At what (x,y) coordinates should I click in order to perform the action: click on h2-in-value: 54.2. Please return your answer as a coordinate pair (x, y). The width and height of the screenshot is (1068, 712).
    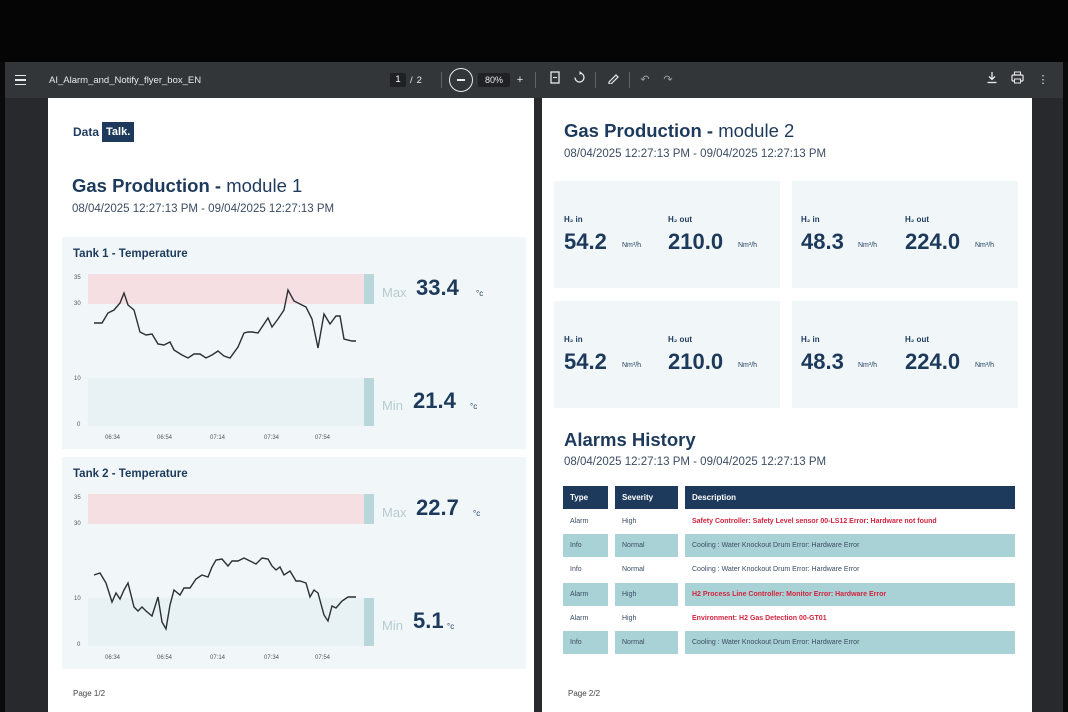
    Looking at the image, I should click on (585, 241).